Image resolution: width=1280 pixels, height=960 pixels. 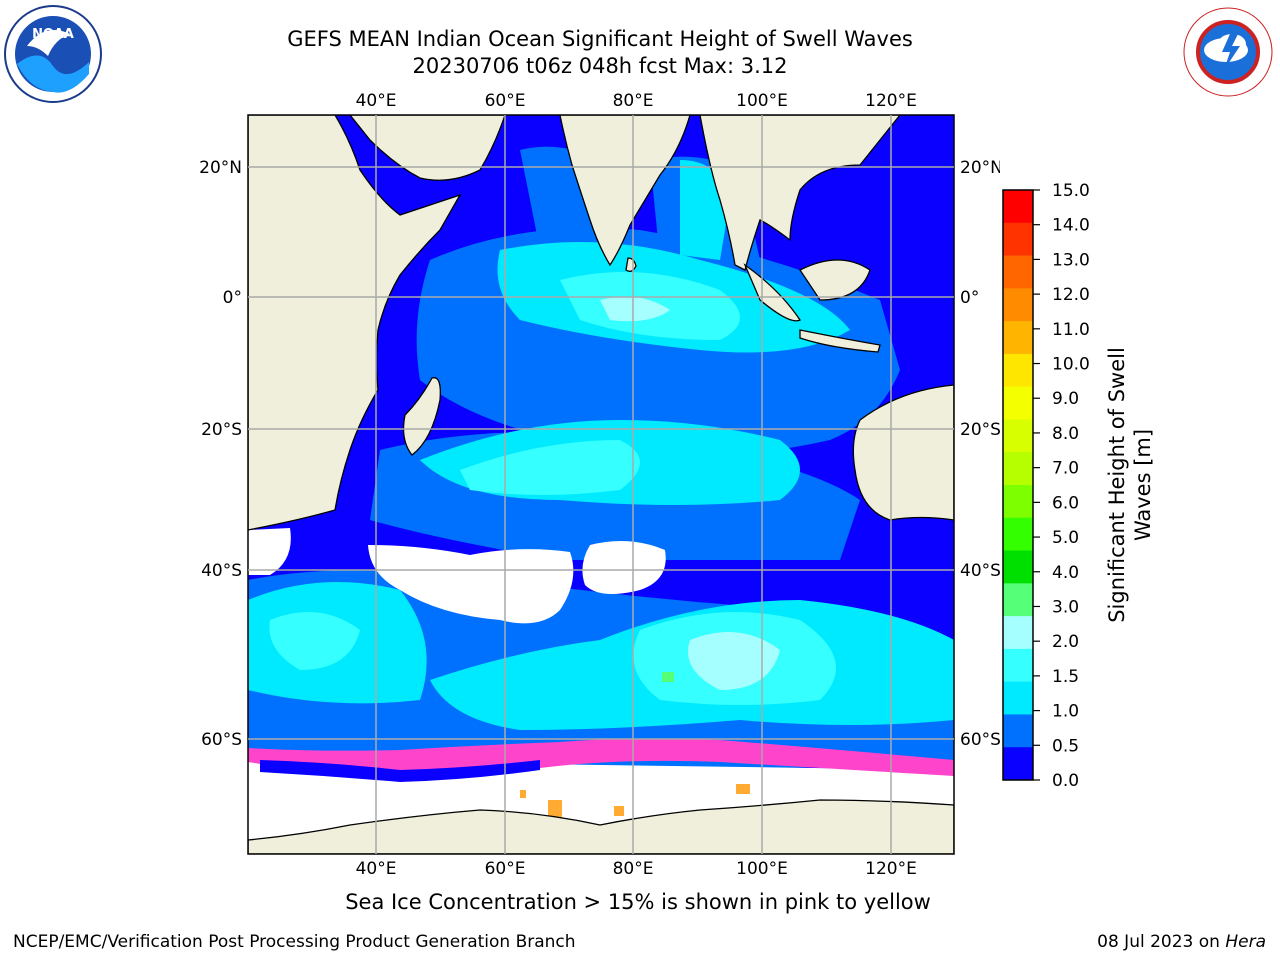 I want to click on colorbar-tick-label: 8.0, so click(x=1065, y=434).